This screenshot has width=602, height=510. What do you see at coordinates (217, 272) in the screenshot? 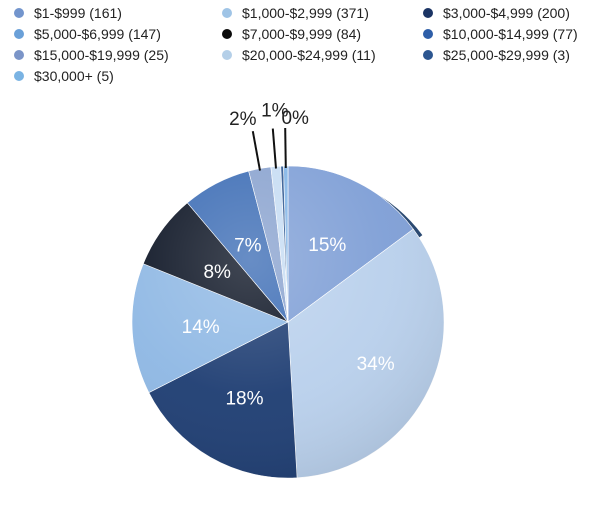
I see `slice-percent-label: 8%` at bounding box center [217, 272].